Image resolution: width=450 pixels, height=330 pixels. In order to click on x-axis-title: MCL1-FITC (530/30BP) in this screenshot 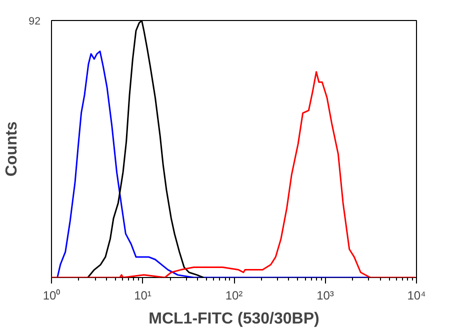, I will do `click(234, 319)`.